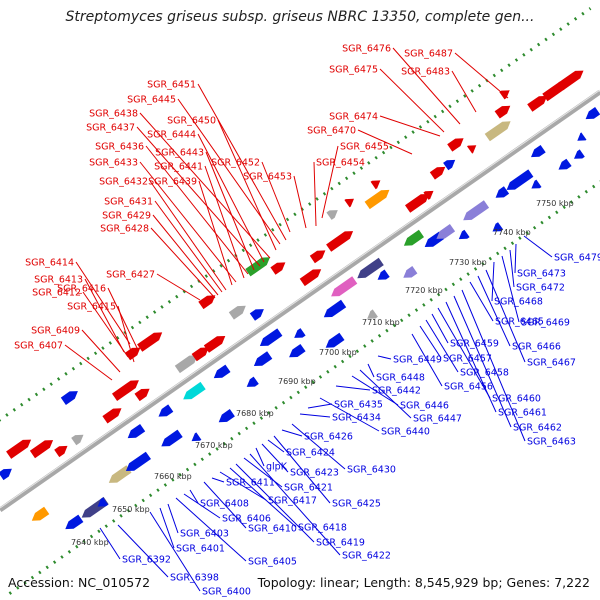 The height and width of the screenshot is (600, 600). Describe the element at coordinates (381, 322) in the screenshot. I see `kbp-mark: 7710 kbp` at that location.